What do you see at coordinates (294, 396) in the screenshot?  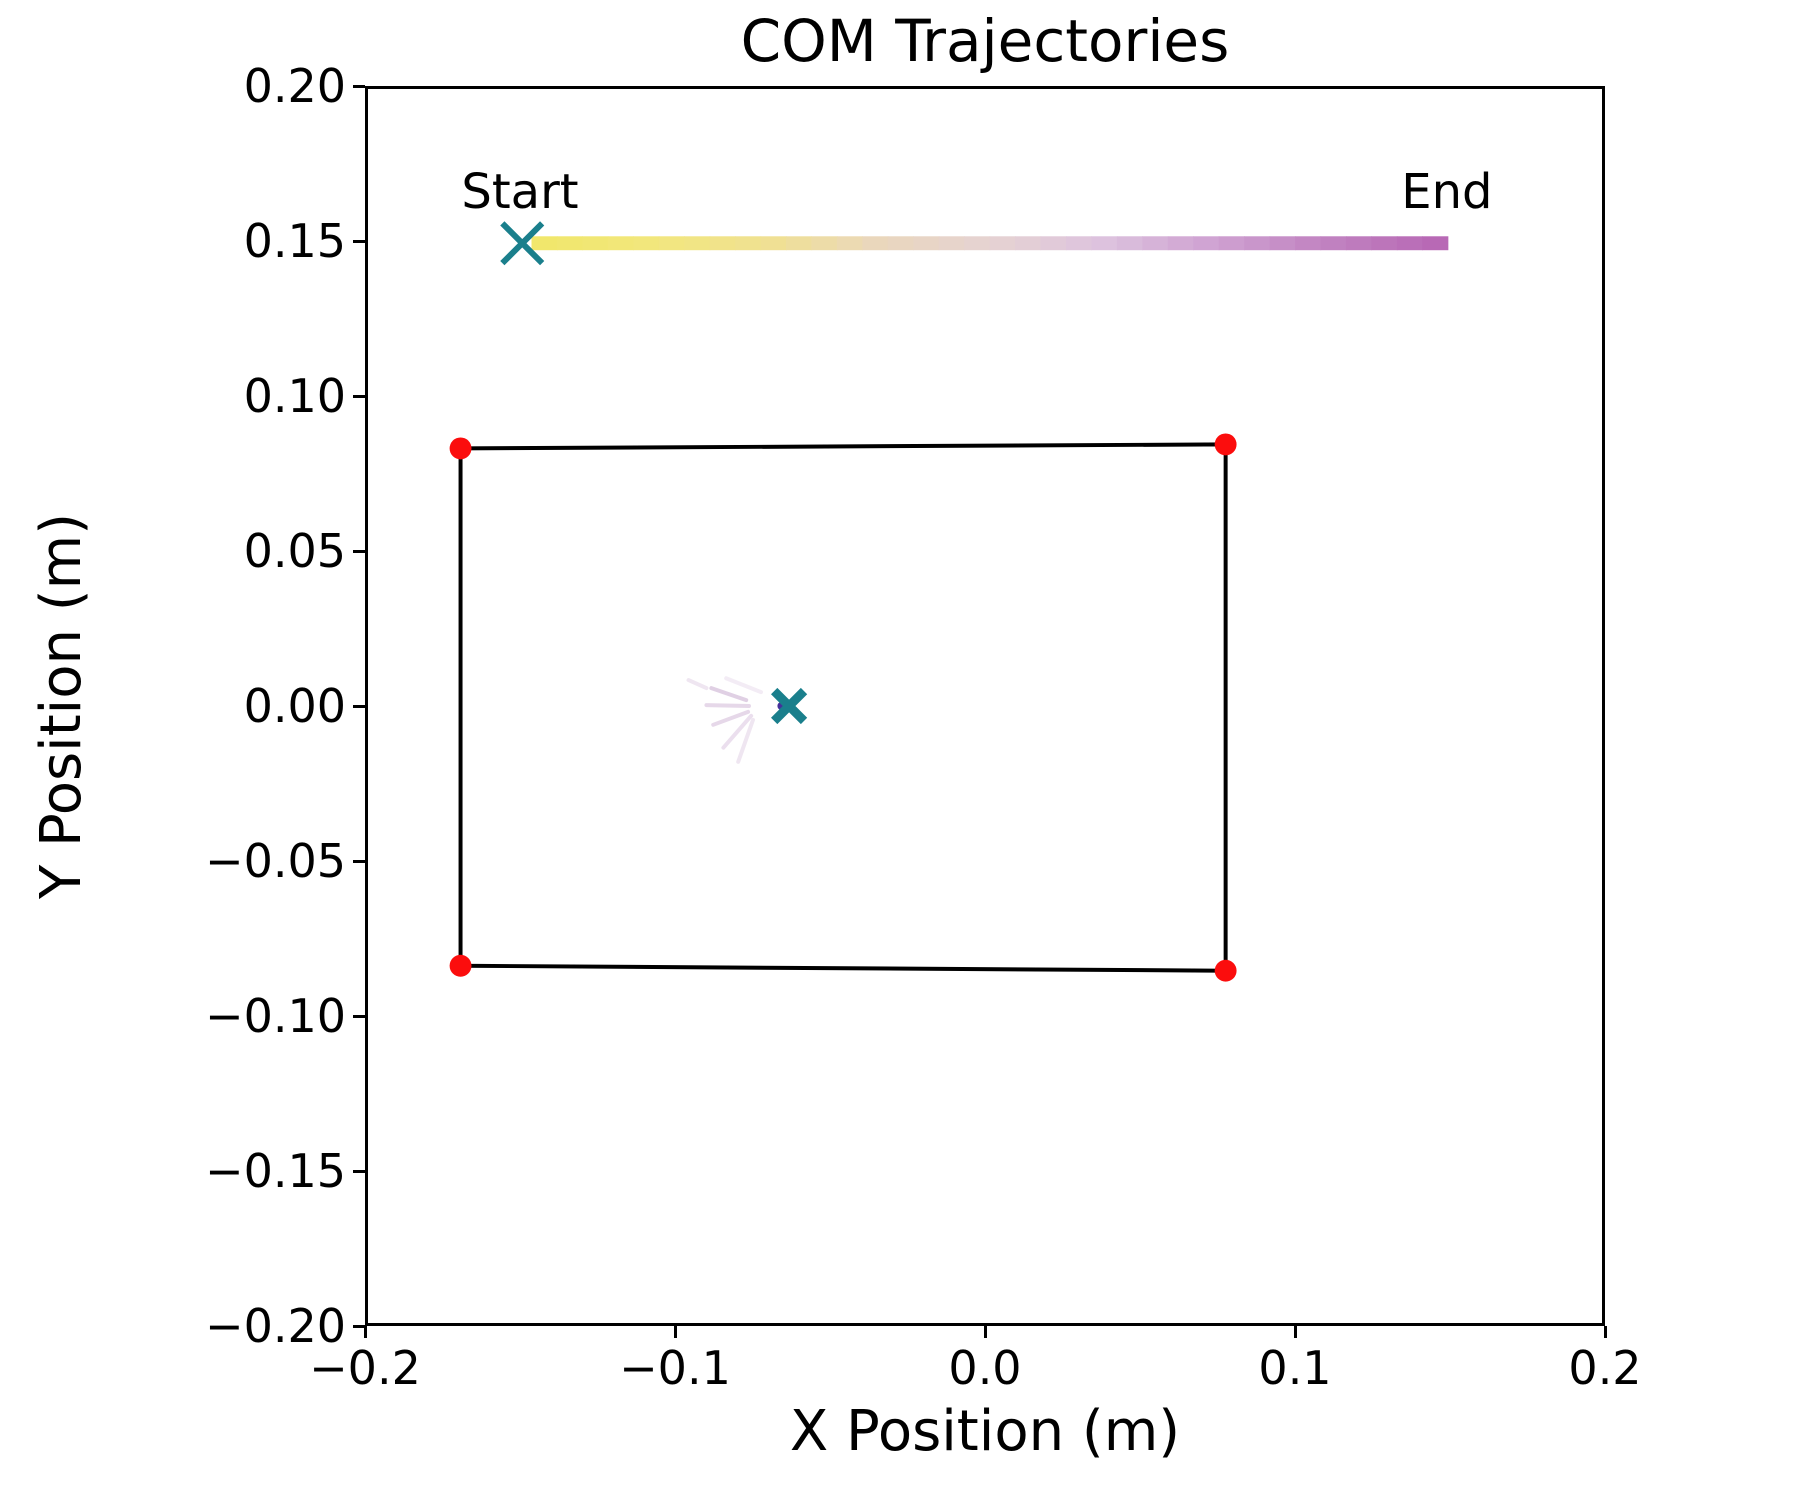 I see `y-tick-label: 0.10` at bounding box center [294, 396].